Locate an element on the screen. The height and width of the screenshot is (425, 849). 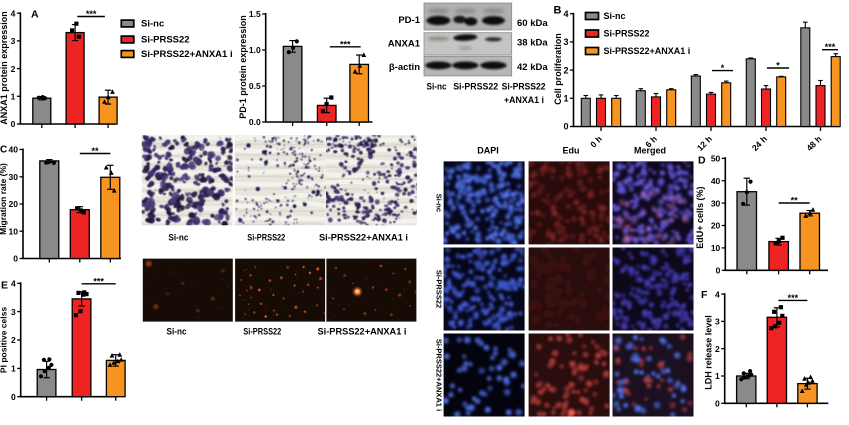
svg-text: 50 is located at coordinates (716, 159).